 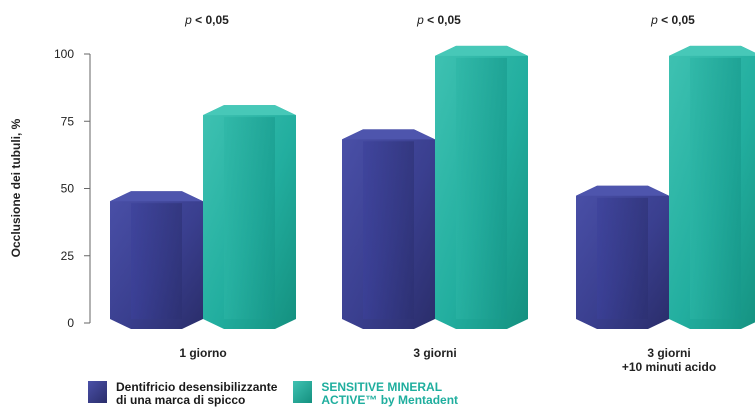 I want to click on y-tick-label: 0, so click(x=70, y=323).